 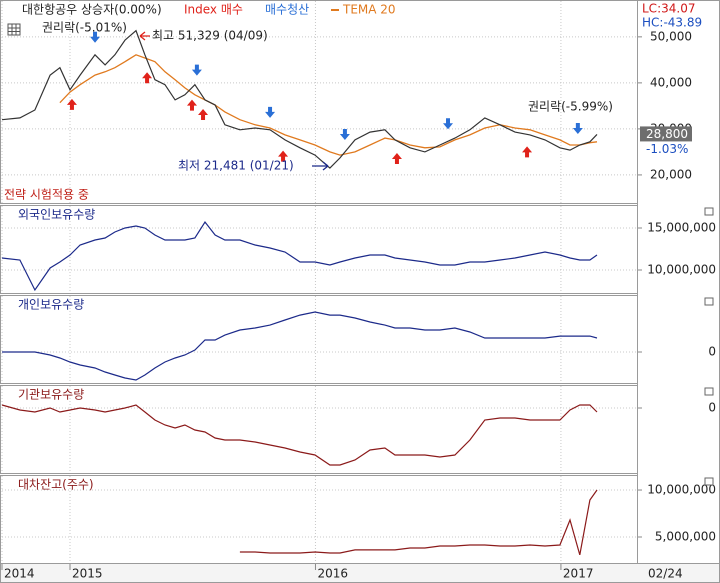 I want to click on panel-title: 기관보유수량, so click(x=51, y=395).